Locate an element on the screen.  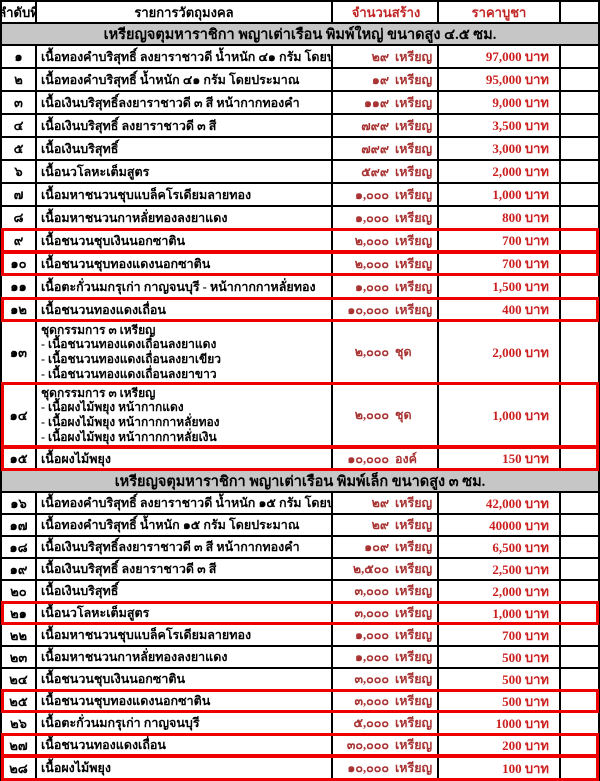
row-number: ๑๕ is located at coordinates (19, 458).